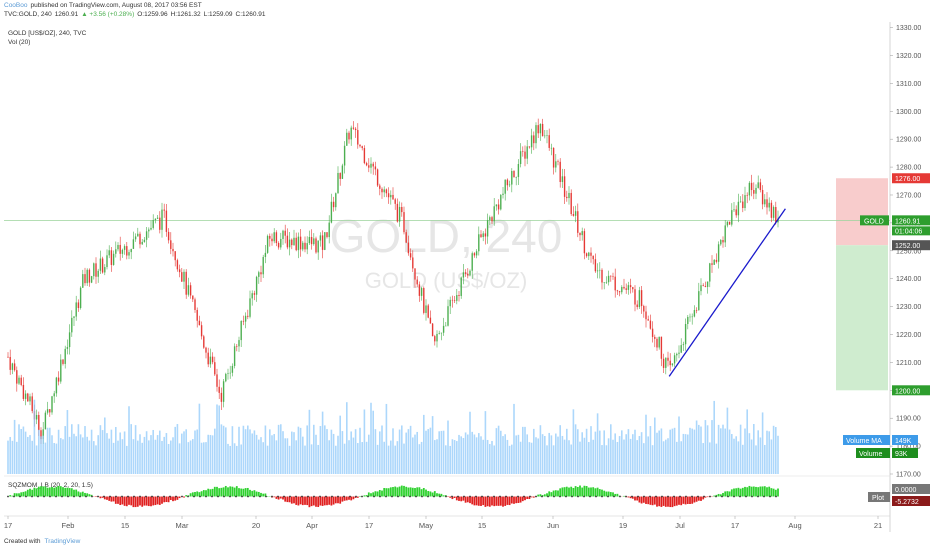 Image resolution: width=932 pixels, height=550 pixels. What do you see at coordinates (62, 541) in the screenshot?
I see `tradingview-link: TradingView` at bounding box center [62, 541].